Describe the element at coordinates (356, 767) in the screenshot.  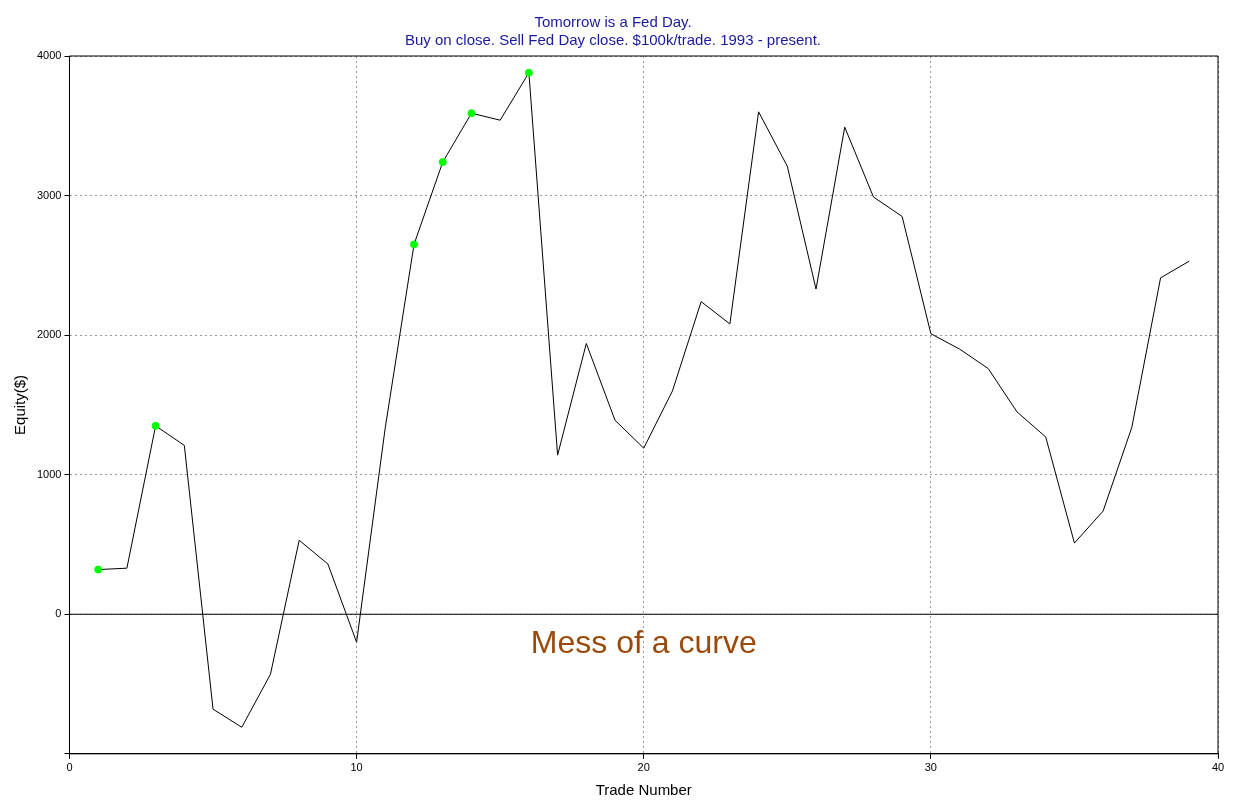
I see `x-tick-label: 10` at that location.